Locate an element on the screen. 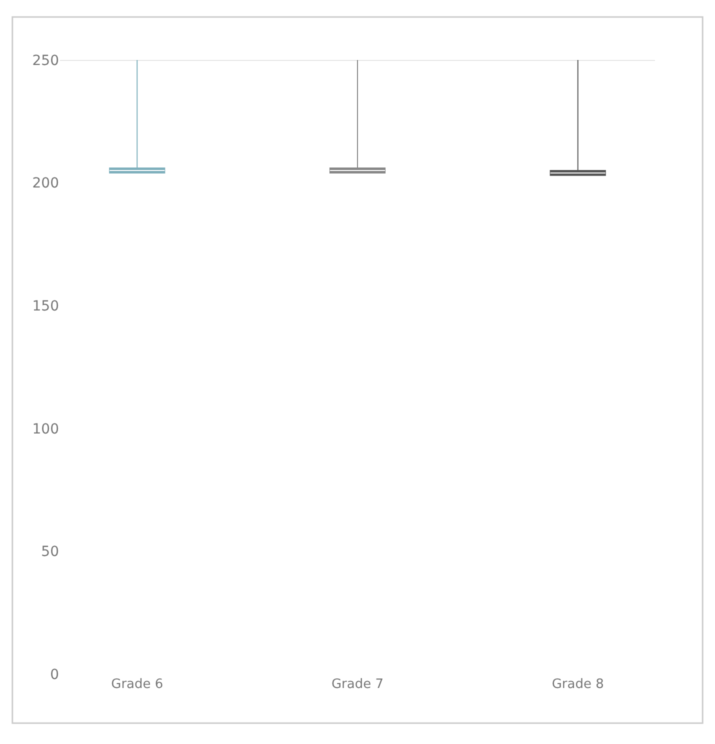  x-tick-label: Grade 6 is located at coordinates (137, 684).